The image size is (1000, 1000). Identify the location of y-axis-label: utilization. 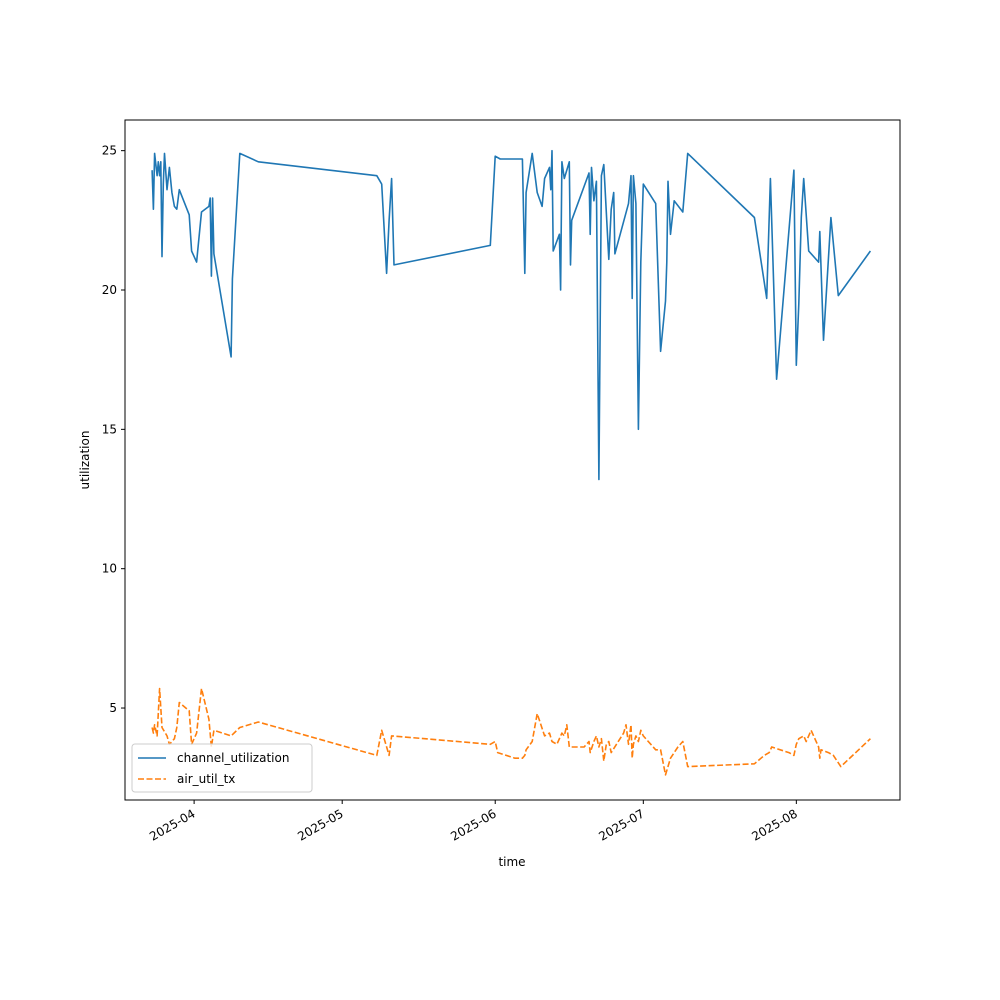
(85, 460).